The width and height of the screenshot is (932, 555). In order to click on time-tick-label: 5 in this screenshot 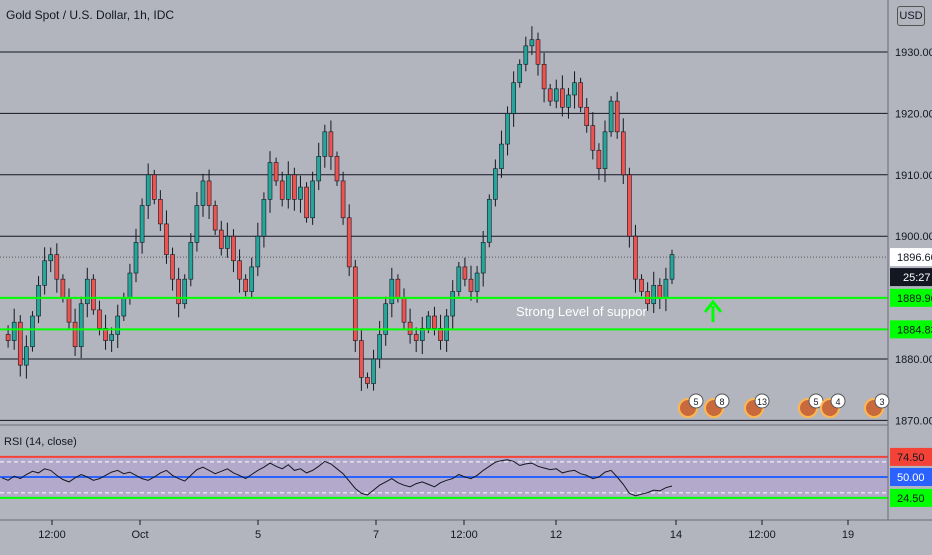, I will do `click(258, 535)`.